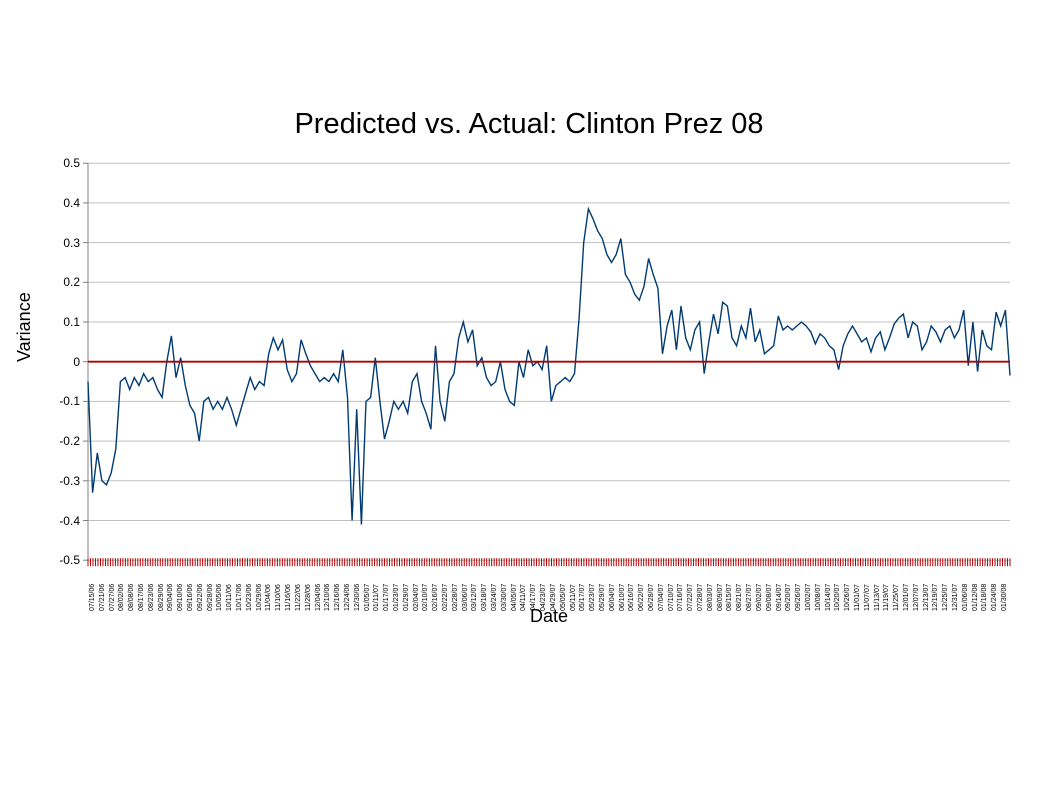 This screenshot has width=1058, height=794. What do you see at coordinates (632, 597) in the screenshot?
I see `x-tick-label: 06/16/07` at bounding box center [632, 597].